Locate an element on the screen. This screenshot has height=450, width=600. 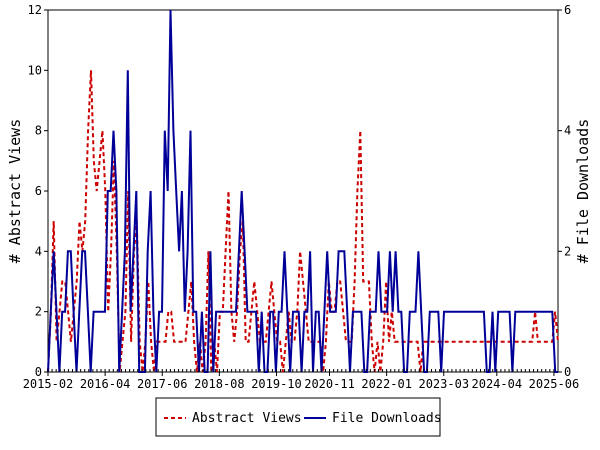
right-axis: 0 2 4 6 is located at coordinates (564, 191).